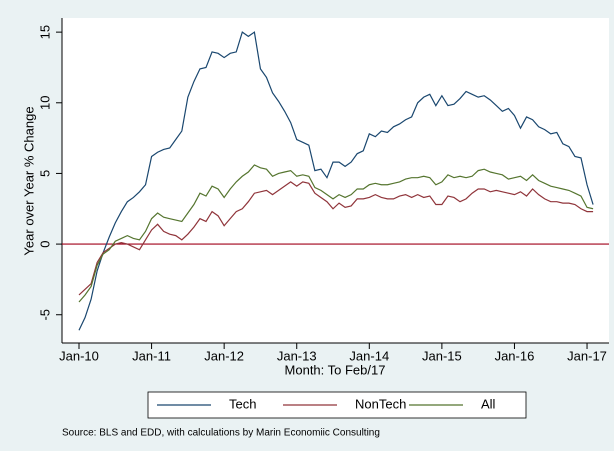  I want to click on x-tick-label: Jan-12, so click(224, 355).